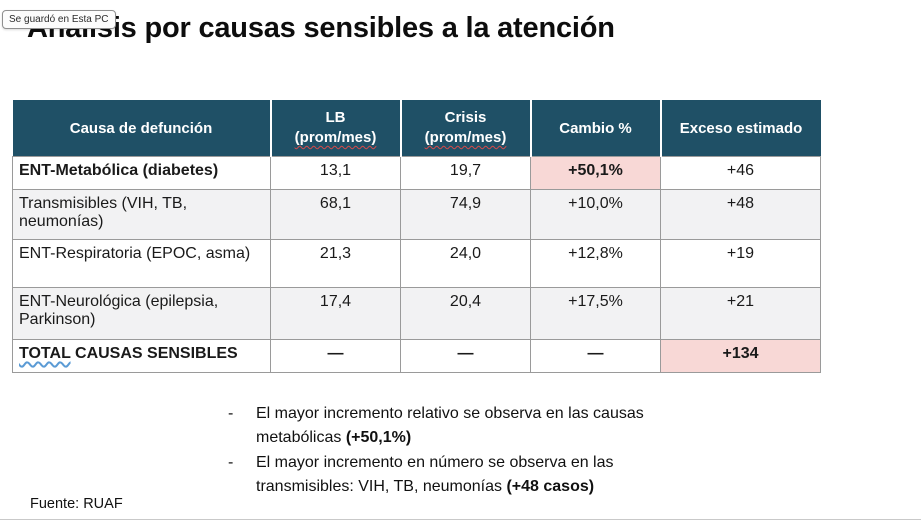  I want to click on cell-exceso: +46, so click(740, 173).